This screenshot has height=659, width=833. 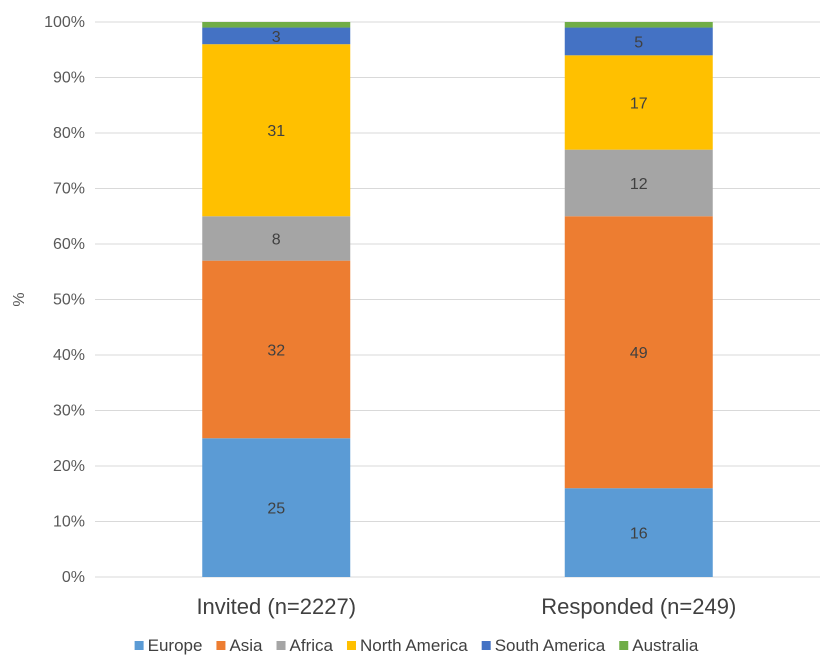 What do you see at coordinates (69, 411) in the screenshot?
I see `y-tick-label: 30%` at bounding box center [69, 411].